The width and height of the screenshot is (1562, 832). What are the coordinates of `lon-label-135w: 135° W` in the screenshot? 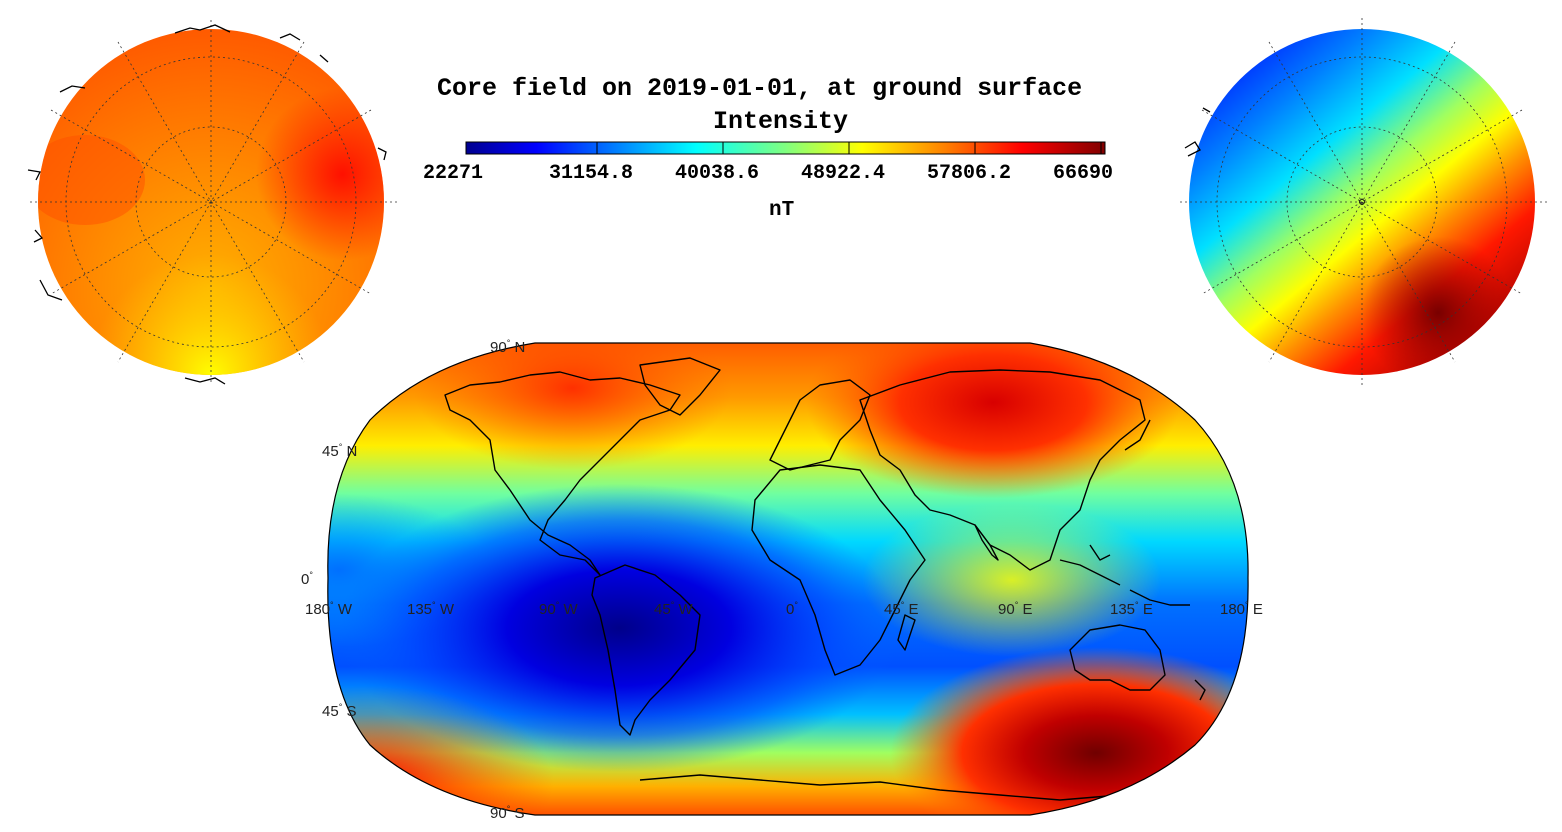 It's located at (430, 609).